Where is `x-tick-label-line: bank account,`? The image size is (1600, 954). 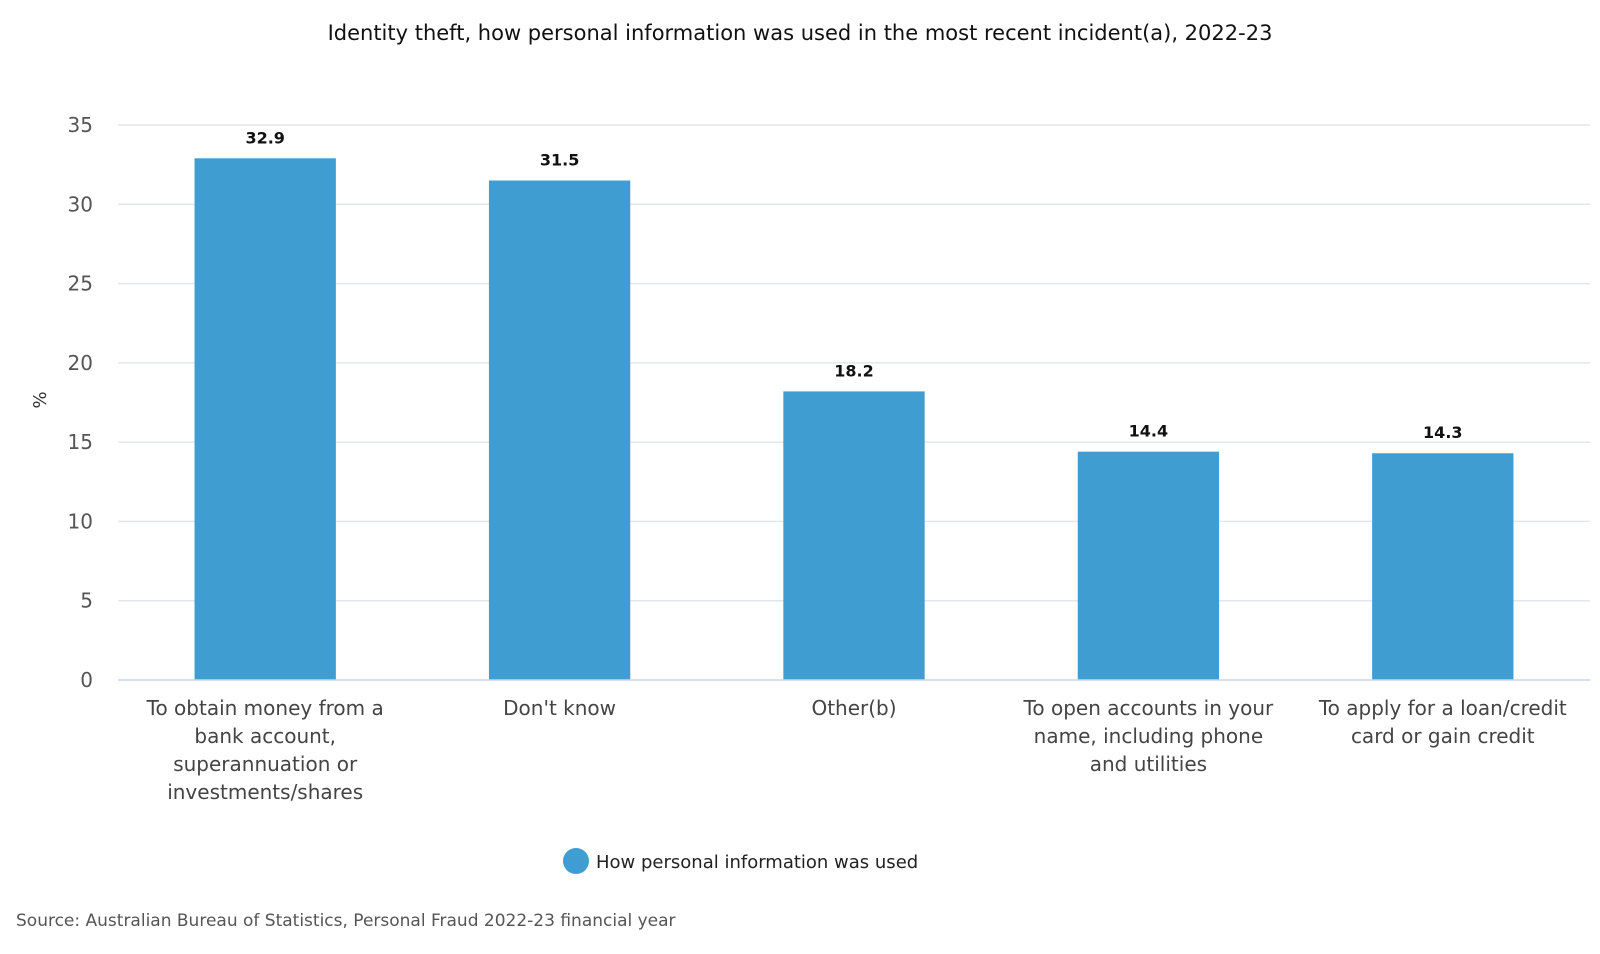 x-tick-label-line: bank account, is located at coordinates (265, 736).